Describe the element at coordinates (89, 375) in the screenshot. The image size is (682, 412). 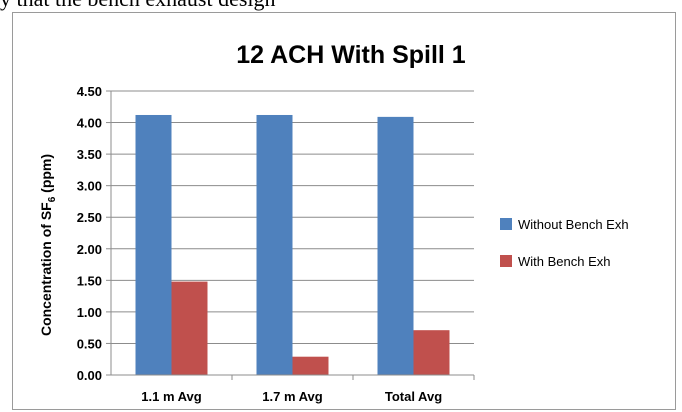
I see `y-tick-label: 0.00` at that location.